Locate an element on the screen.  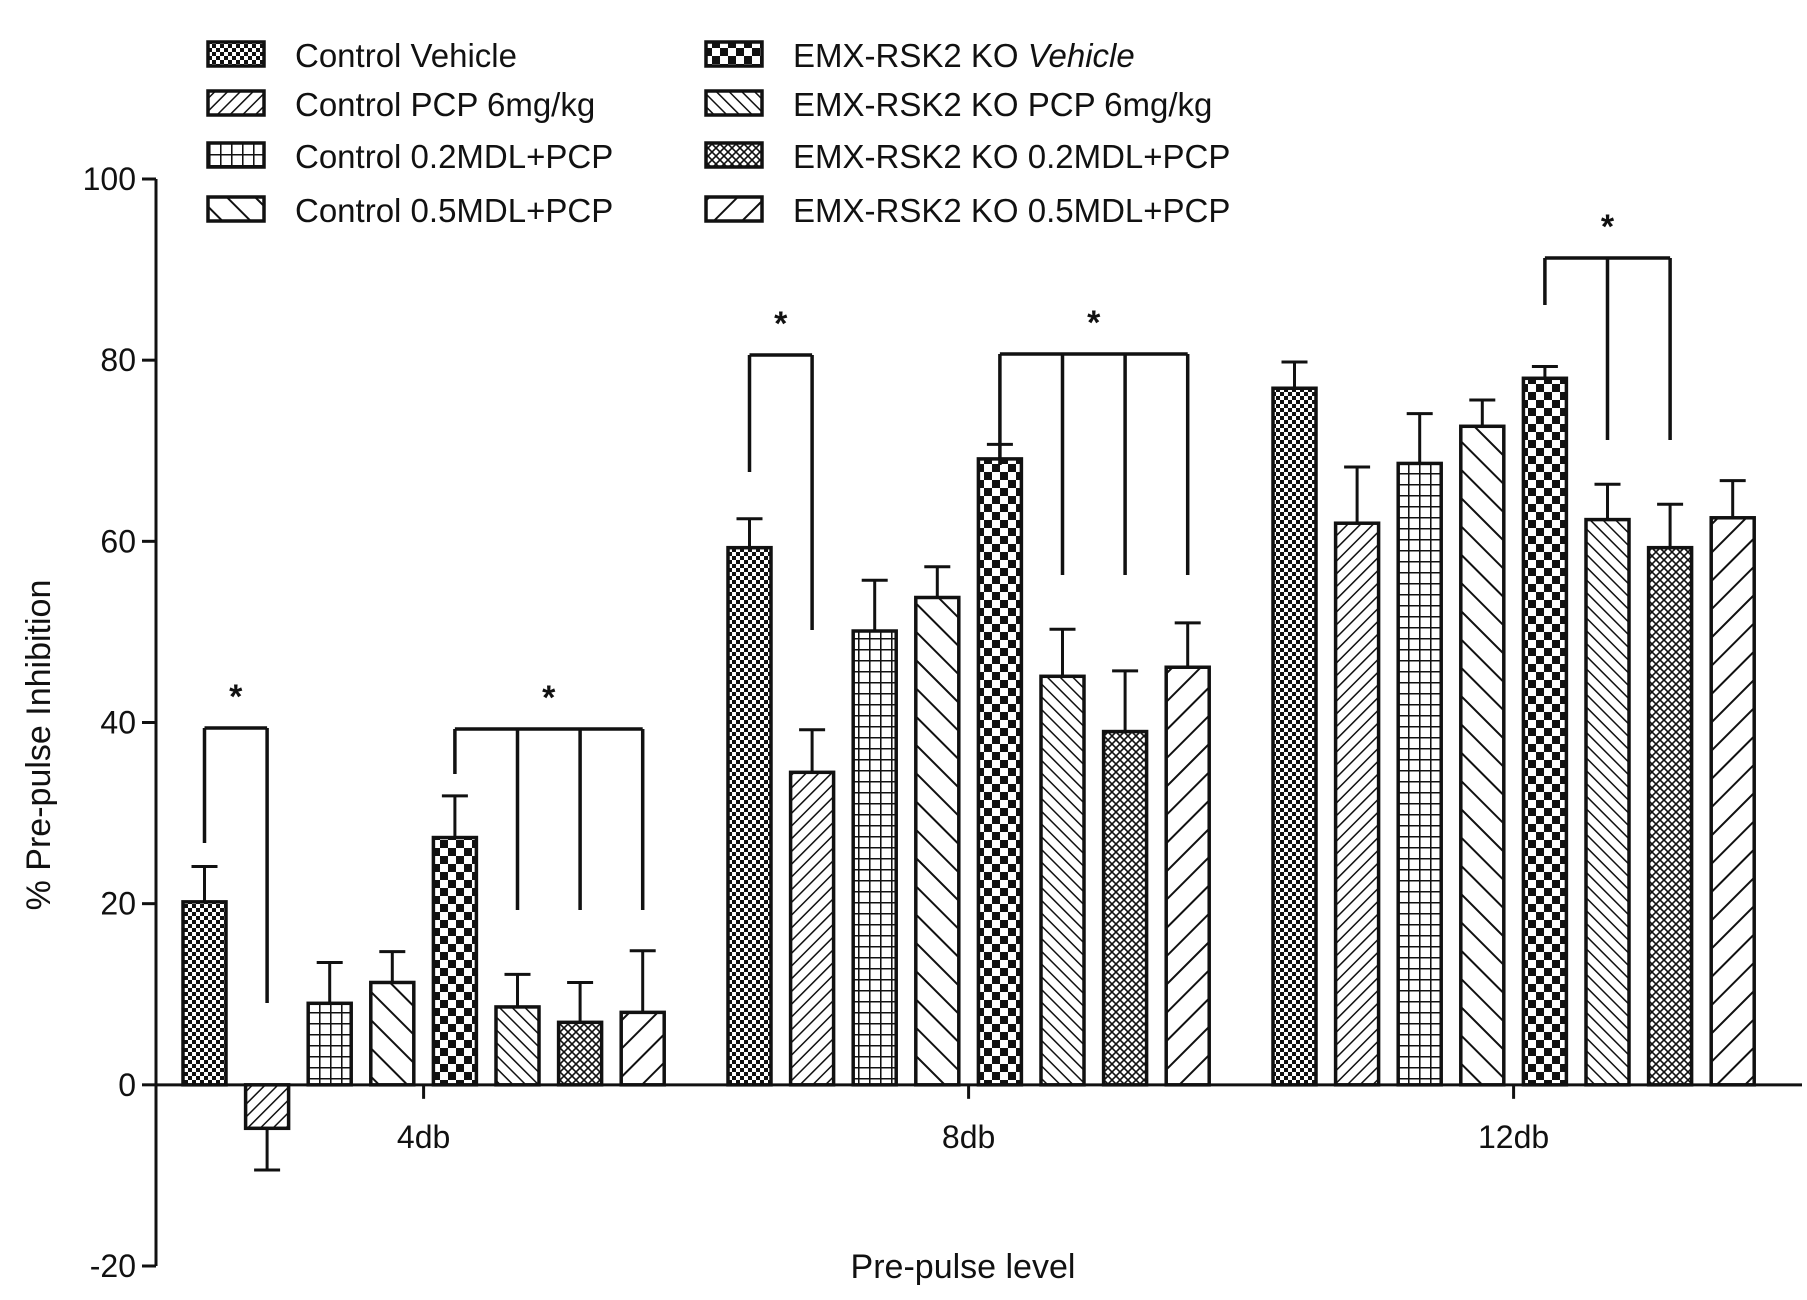
y-tick-label: 0 is located at coordinates (127, 1085).